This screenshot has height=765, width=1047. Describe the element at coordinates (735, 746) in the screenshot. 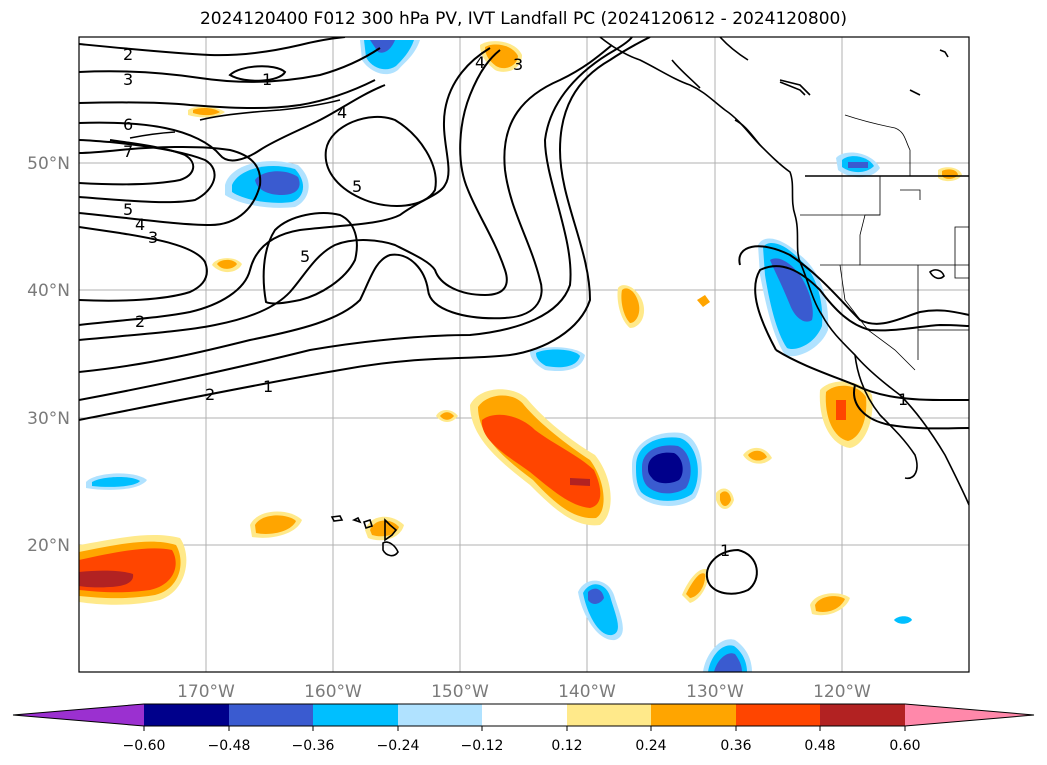

I see `colorbar-tick-label: 0.36` at that location.